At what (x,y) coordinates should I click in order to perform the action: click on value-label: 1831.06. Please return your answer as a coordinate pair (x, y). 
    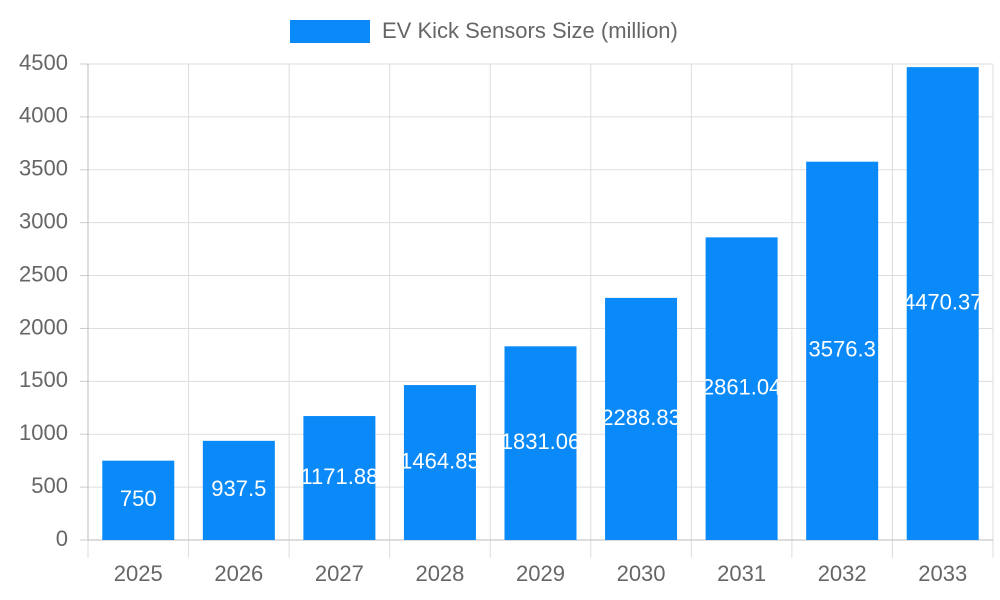
    Looking at the image, I should click on (541, 441).